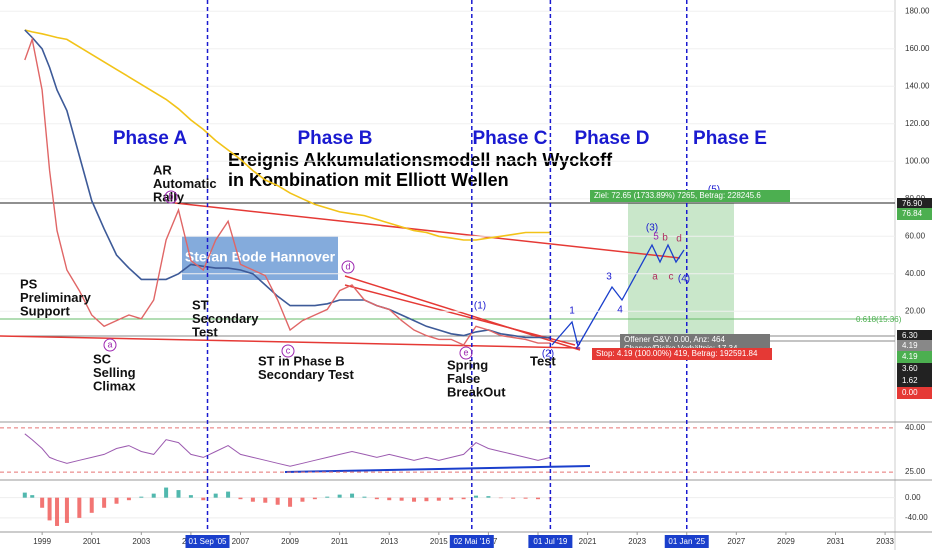 The image size is (932, 550). I want to click on x-tick-label: 2021, so click(588, 541).